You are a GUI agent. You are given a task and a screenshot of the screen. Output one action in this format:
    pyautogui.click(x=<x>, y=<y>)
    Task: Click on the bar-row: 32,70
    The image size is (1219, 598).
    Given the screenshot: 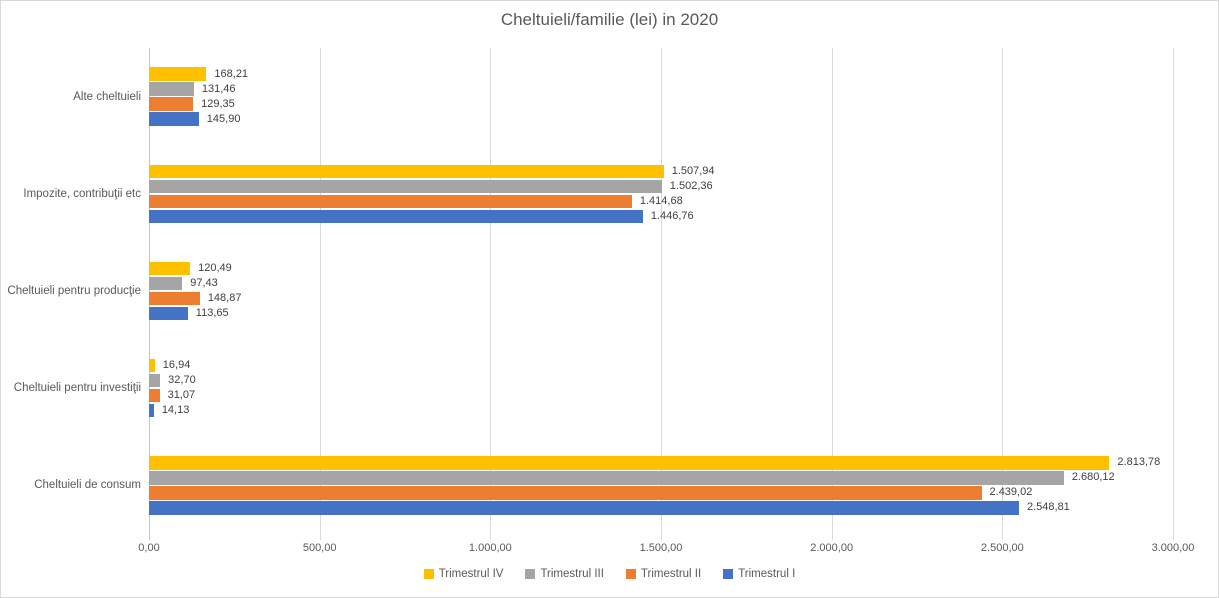 What is the action you would take?
    pyautogui.click(x=661, y=380)
    